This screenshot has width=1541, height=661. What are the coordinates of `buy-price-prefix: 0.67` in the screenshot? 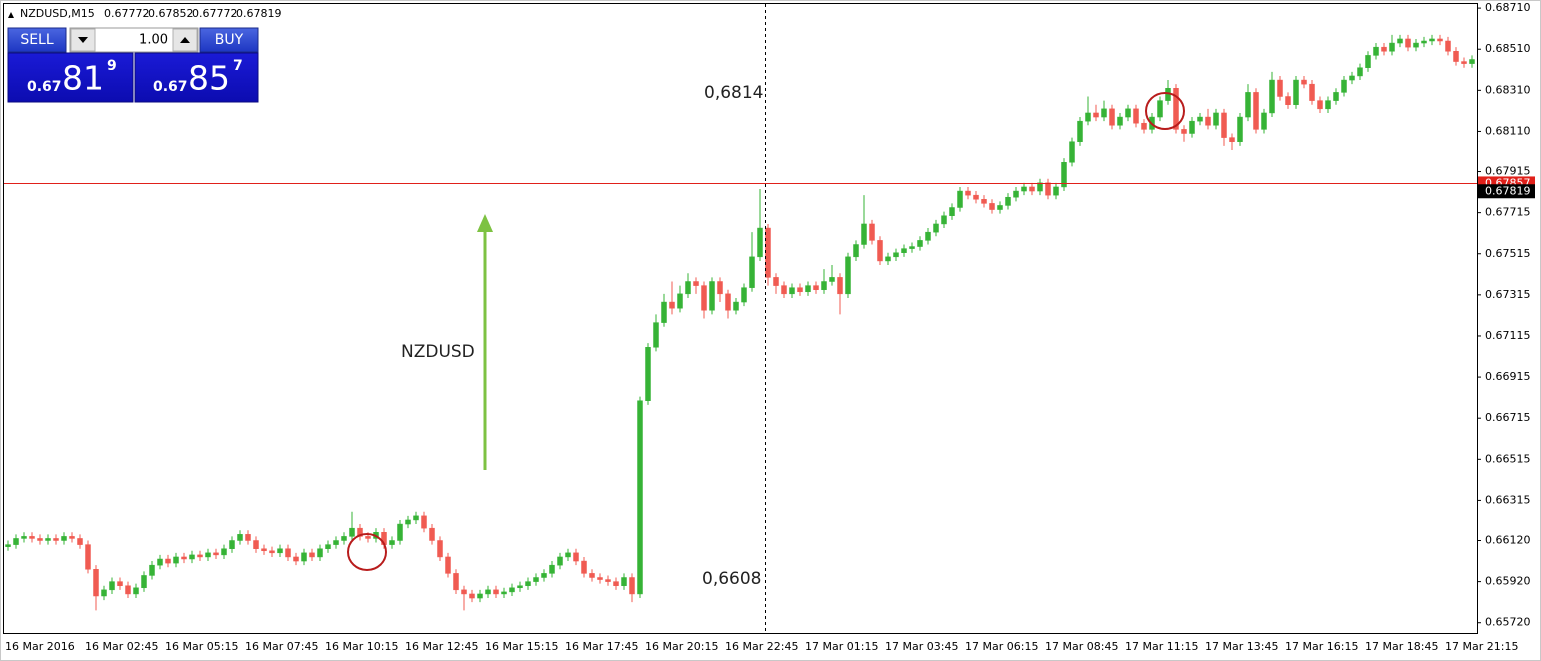 It's located at (170, 87).